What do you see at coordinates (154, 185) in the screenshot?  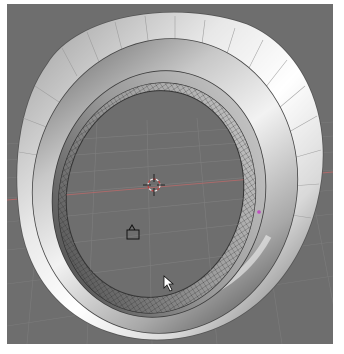 I see `3d-cursor-icon` at bounding box center [154, 185].